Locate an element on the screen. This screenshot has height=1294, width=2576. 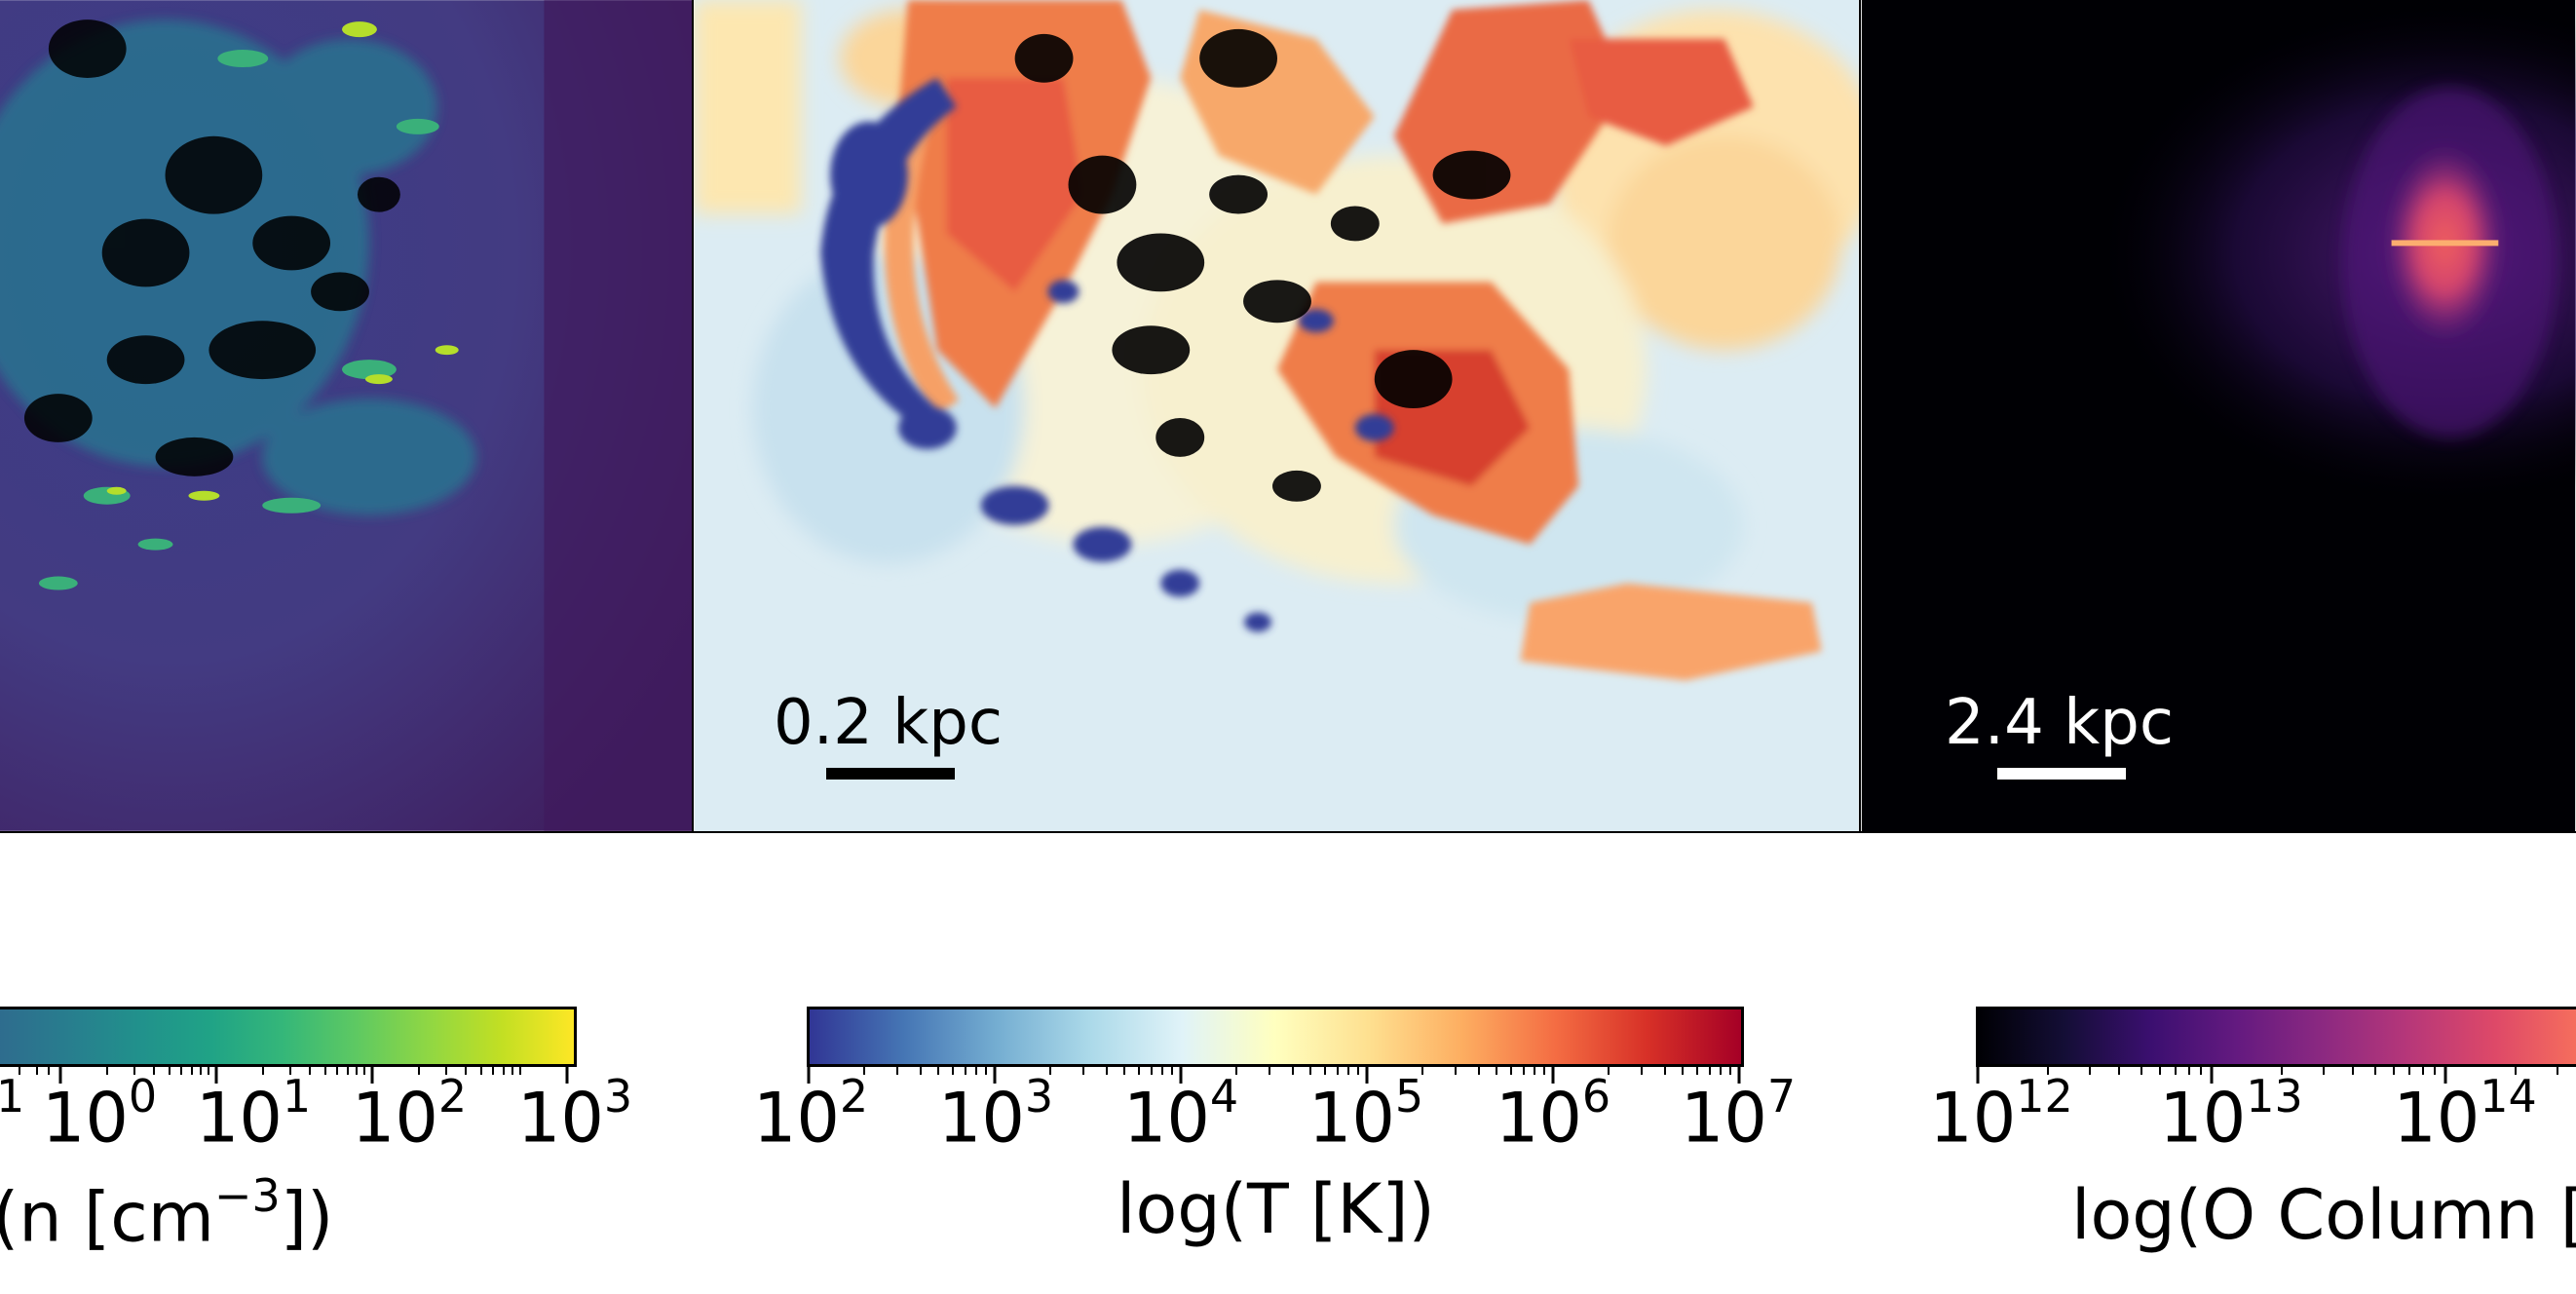
oxygen-tick-label: 1014 is located at coordinates (2465, 1114).